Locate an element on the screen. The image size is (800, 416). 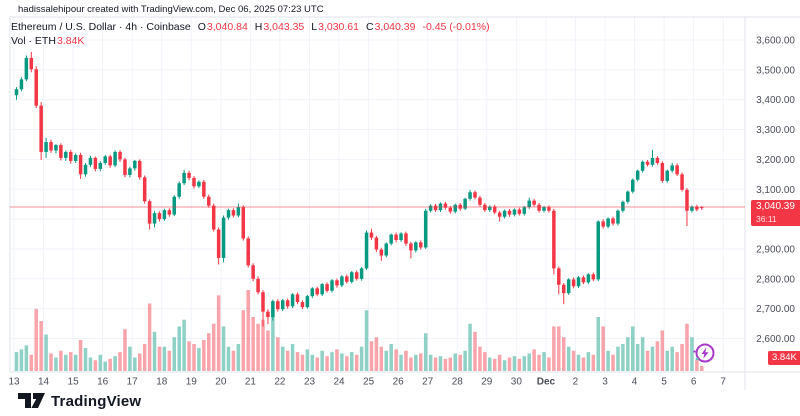
time-axis-label: 14 is located at coordinates (44, 382).